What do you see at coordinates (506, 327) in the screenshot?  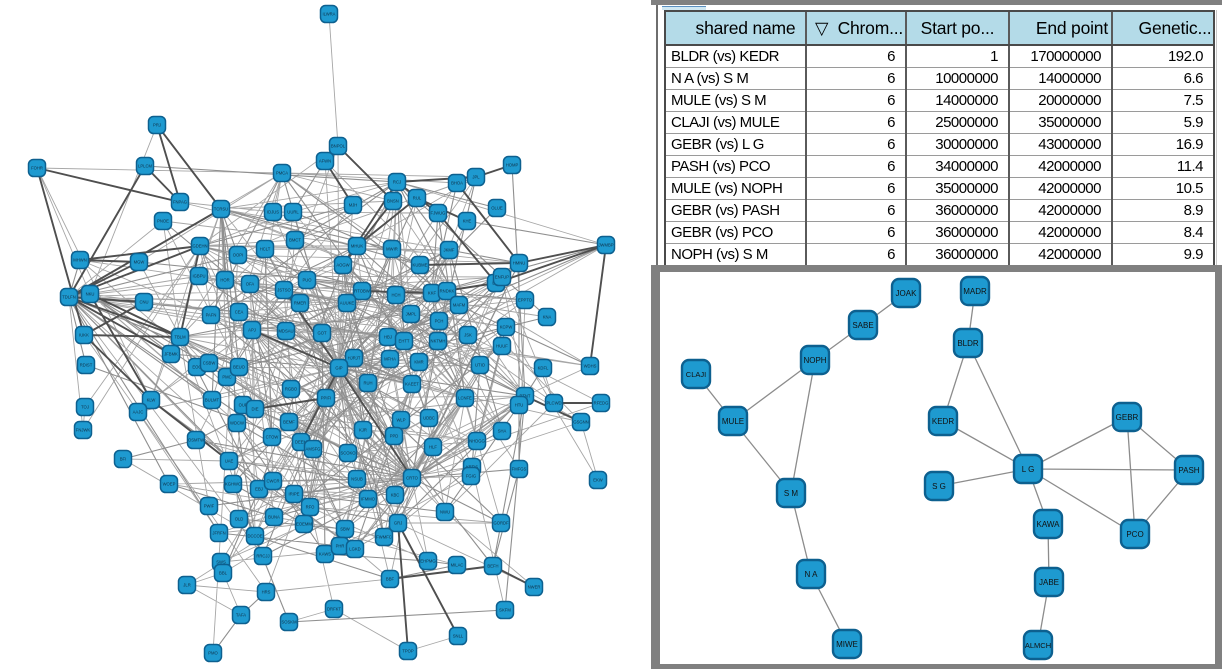 I see `svg-text: KCPW` at bounding box center [506, 327].